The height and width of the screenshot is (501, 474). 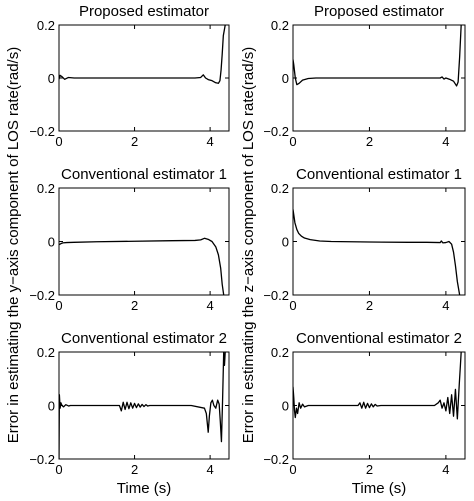 I want to click on x-tick-label-middle-right: 2, so click(x=369, y=305).